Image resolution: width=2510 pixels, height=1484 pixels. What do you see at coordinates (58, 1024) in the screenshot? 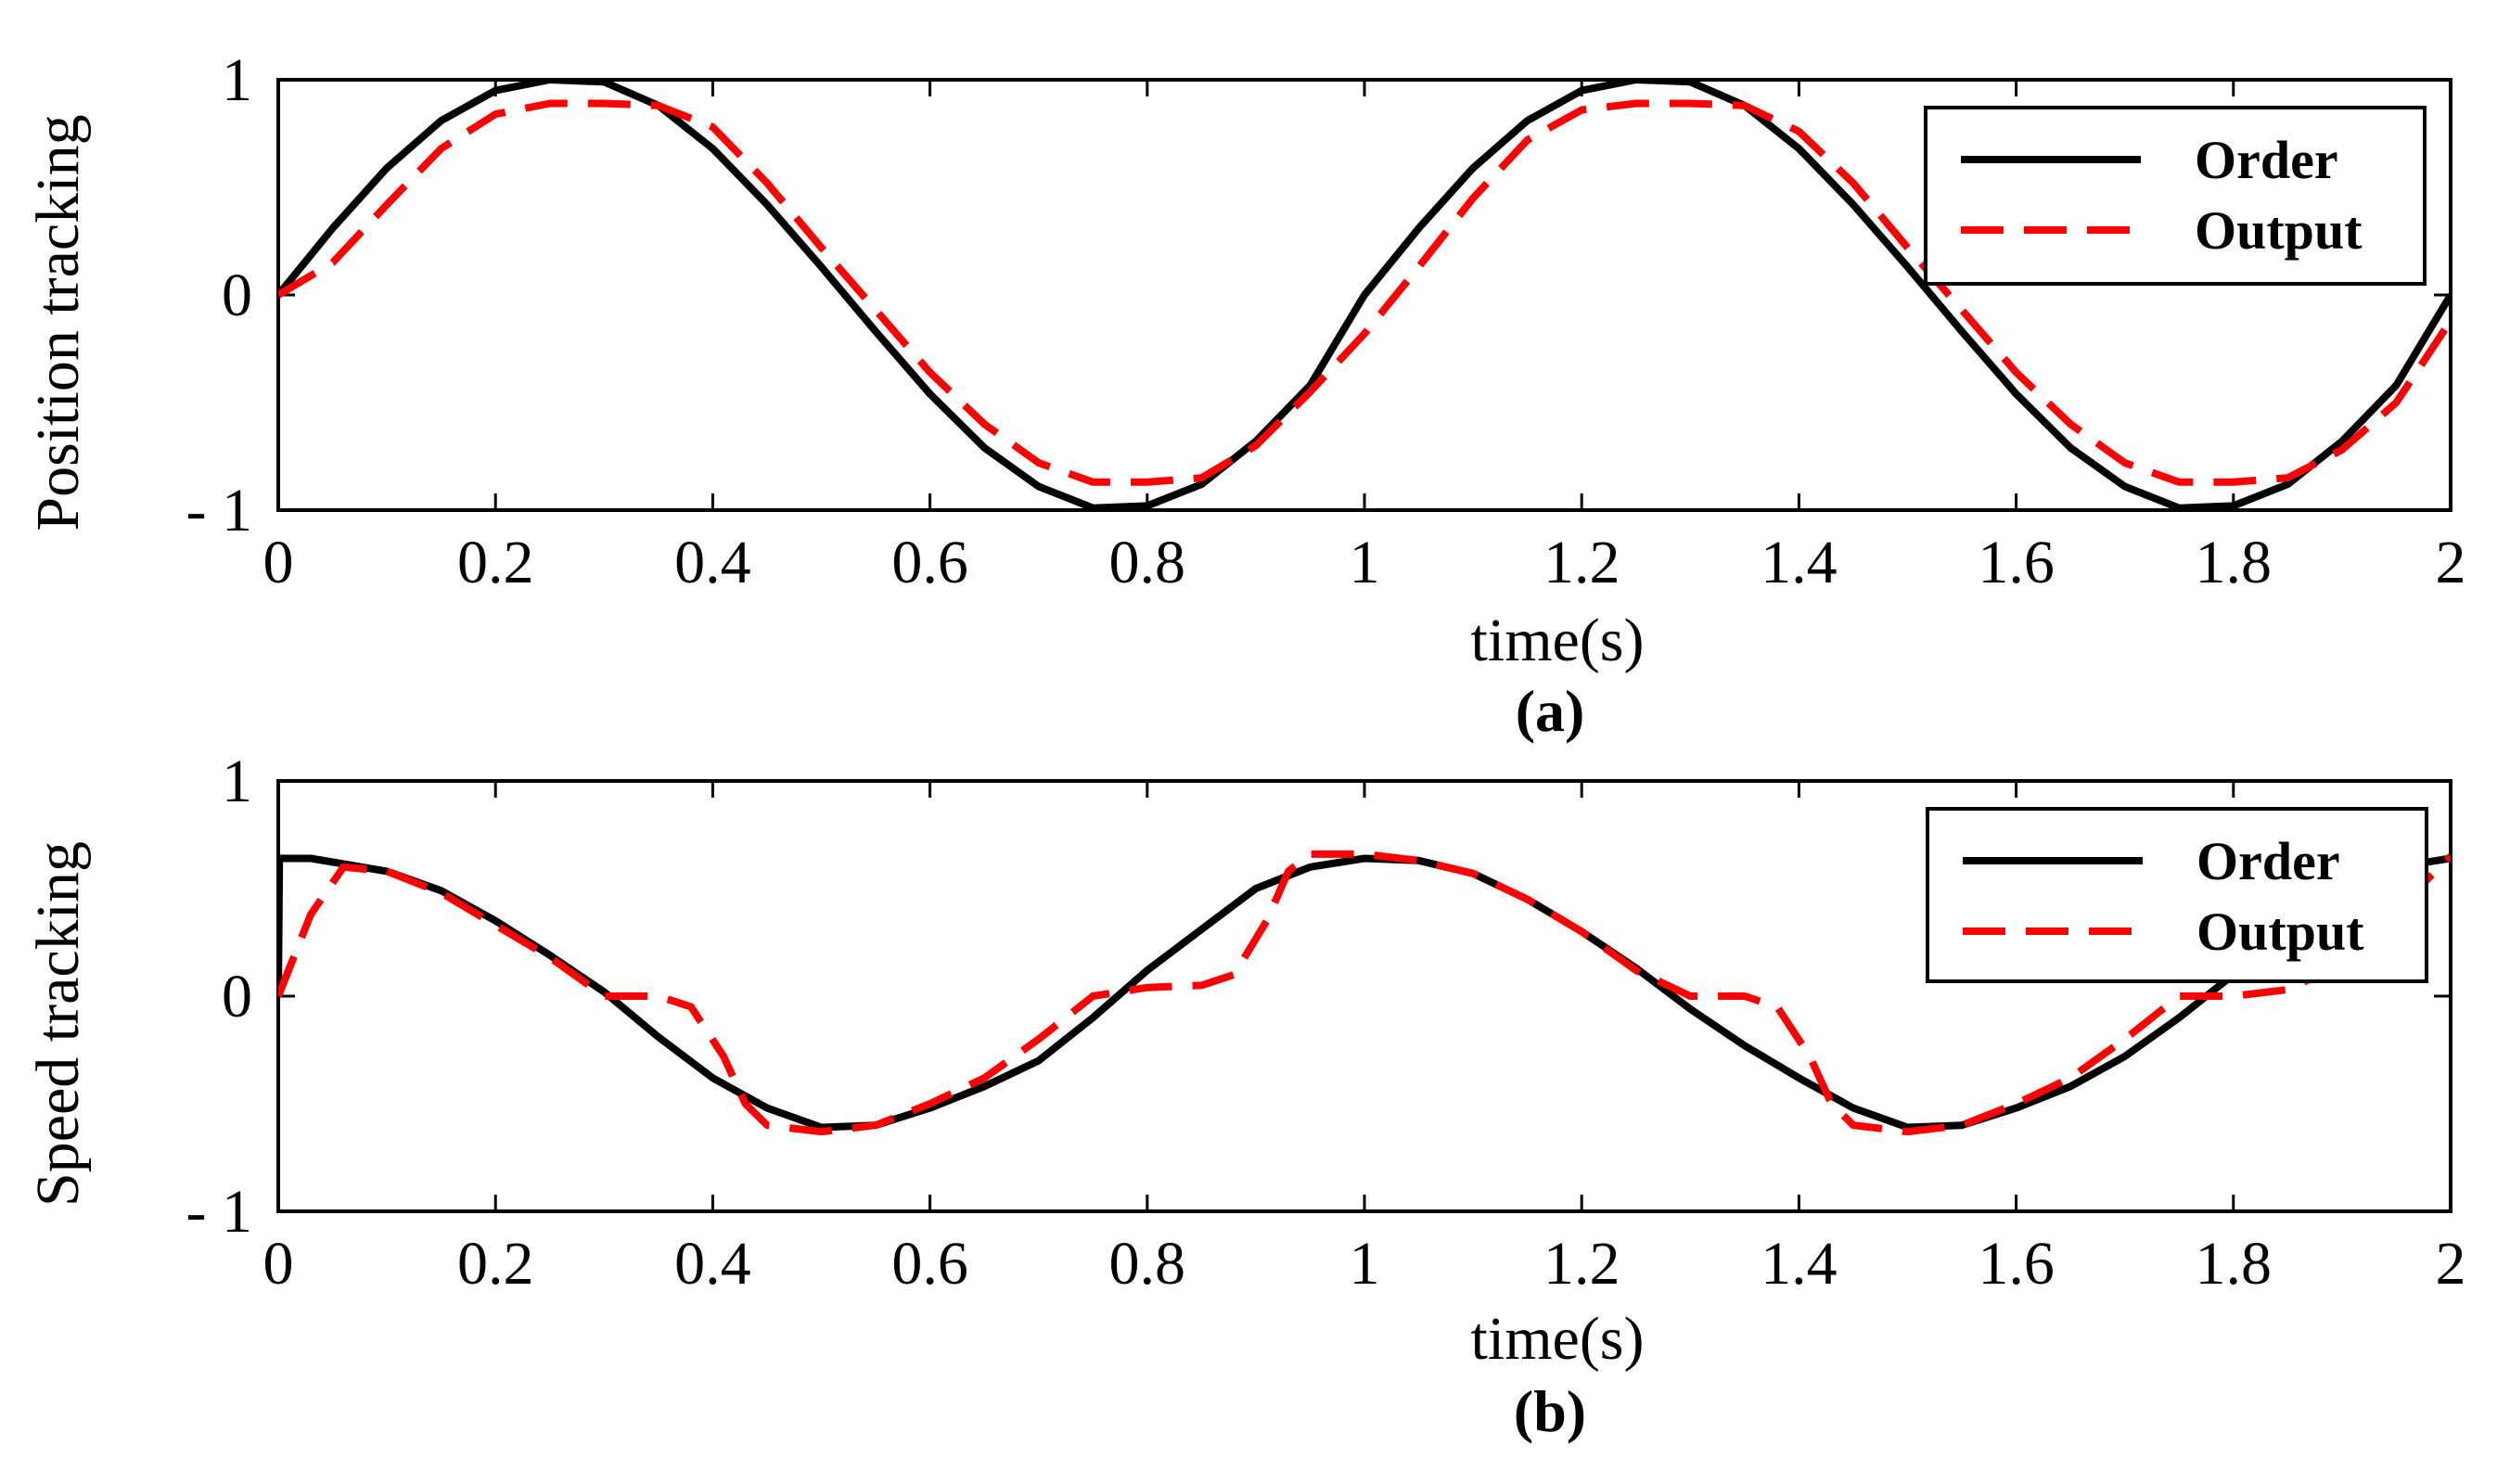
I see `y-axis-label: Speed tracking` at bounding box center [58, 1024].